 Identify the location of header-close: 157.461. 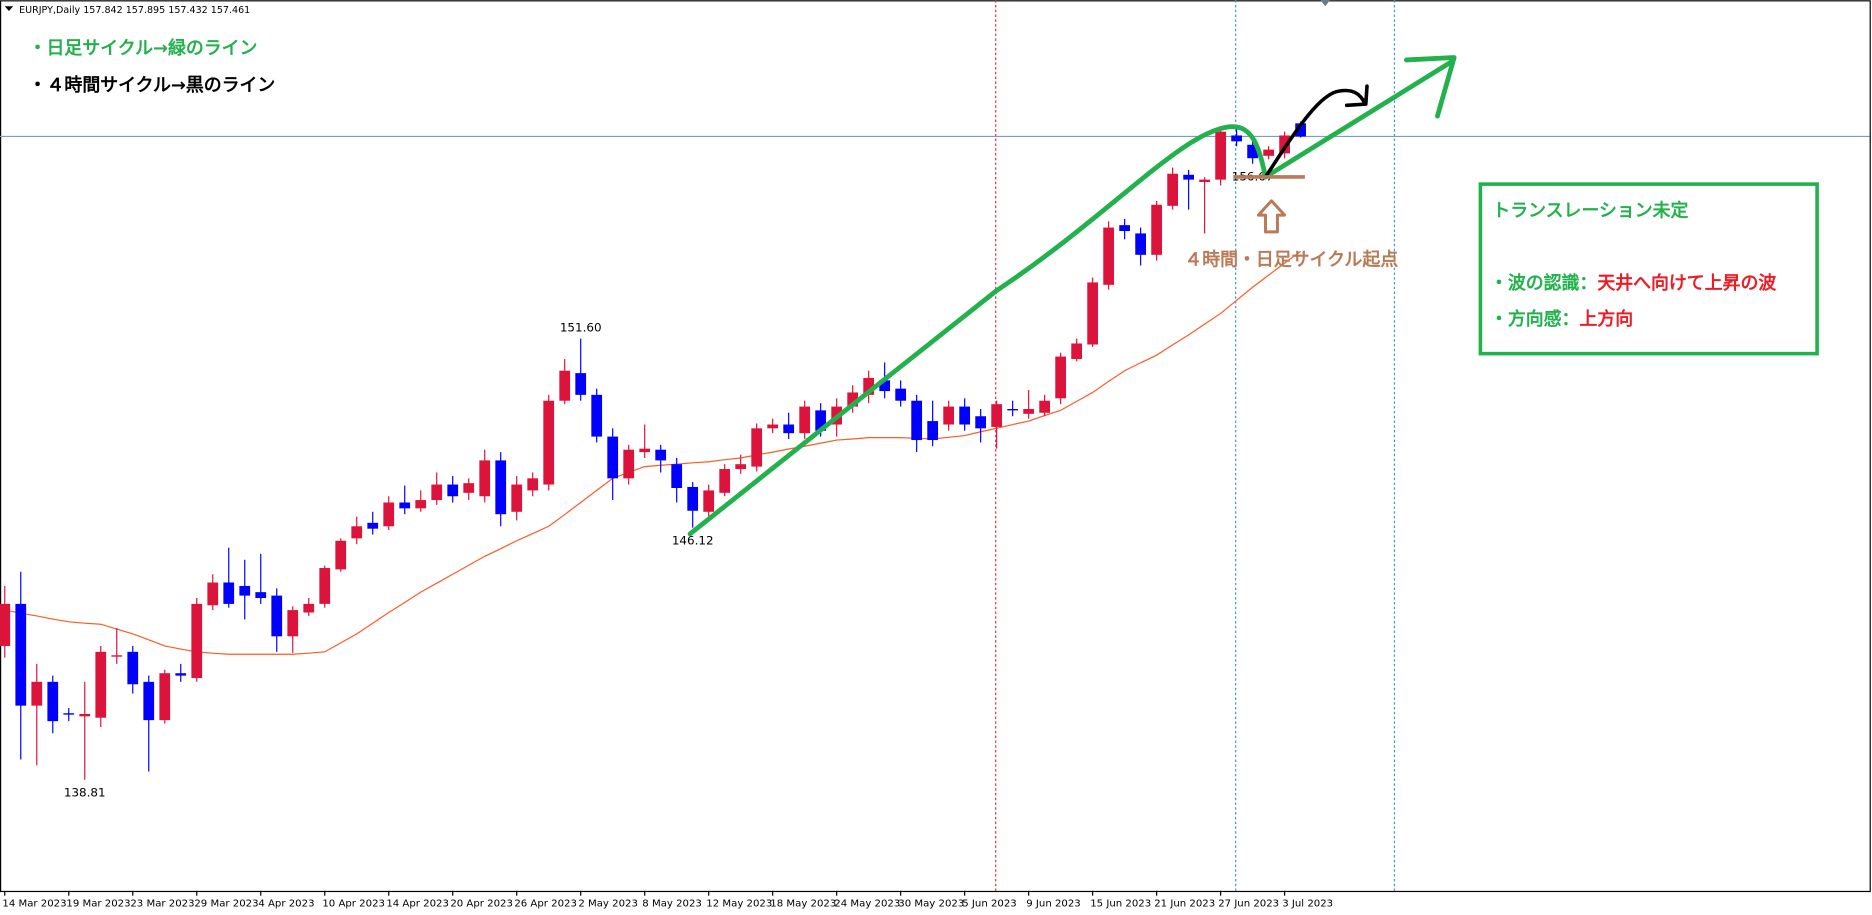
(230, 10).